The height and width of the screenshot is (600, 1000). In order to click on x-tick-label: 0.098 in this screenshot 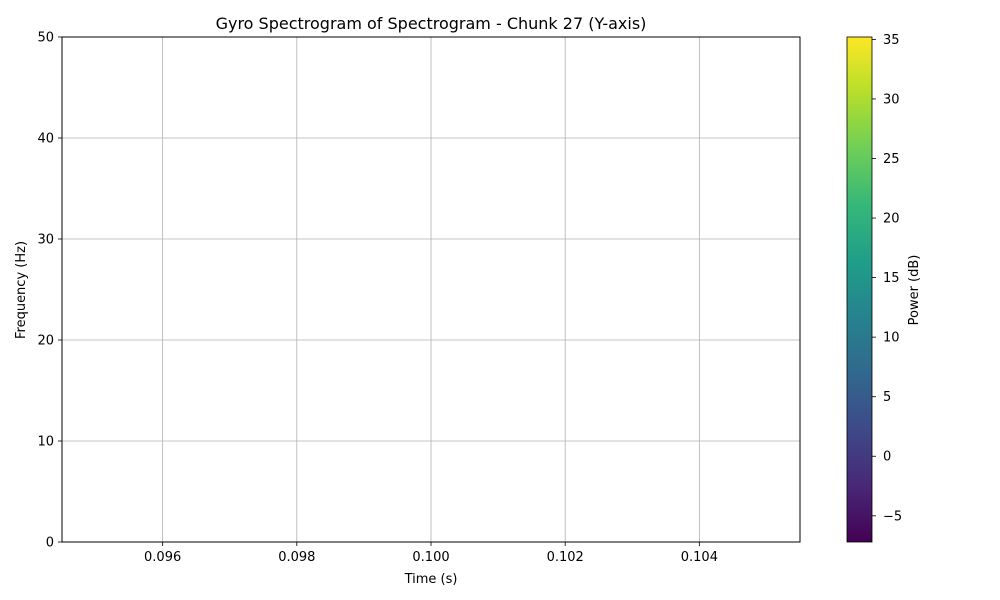, I will do `click(296, 557)`.